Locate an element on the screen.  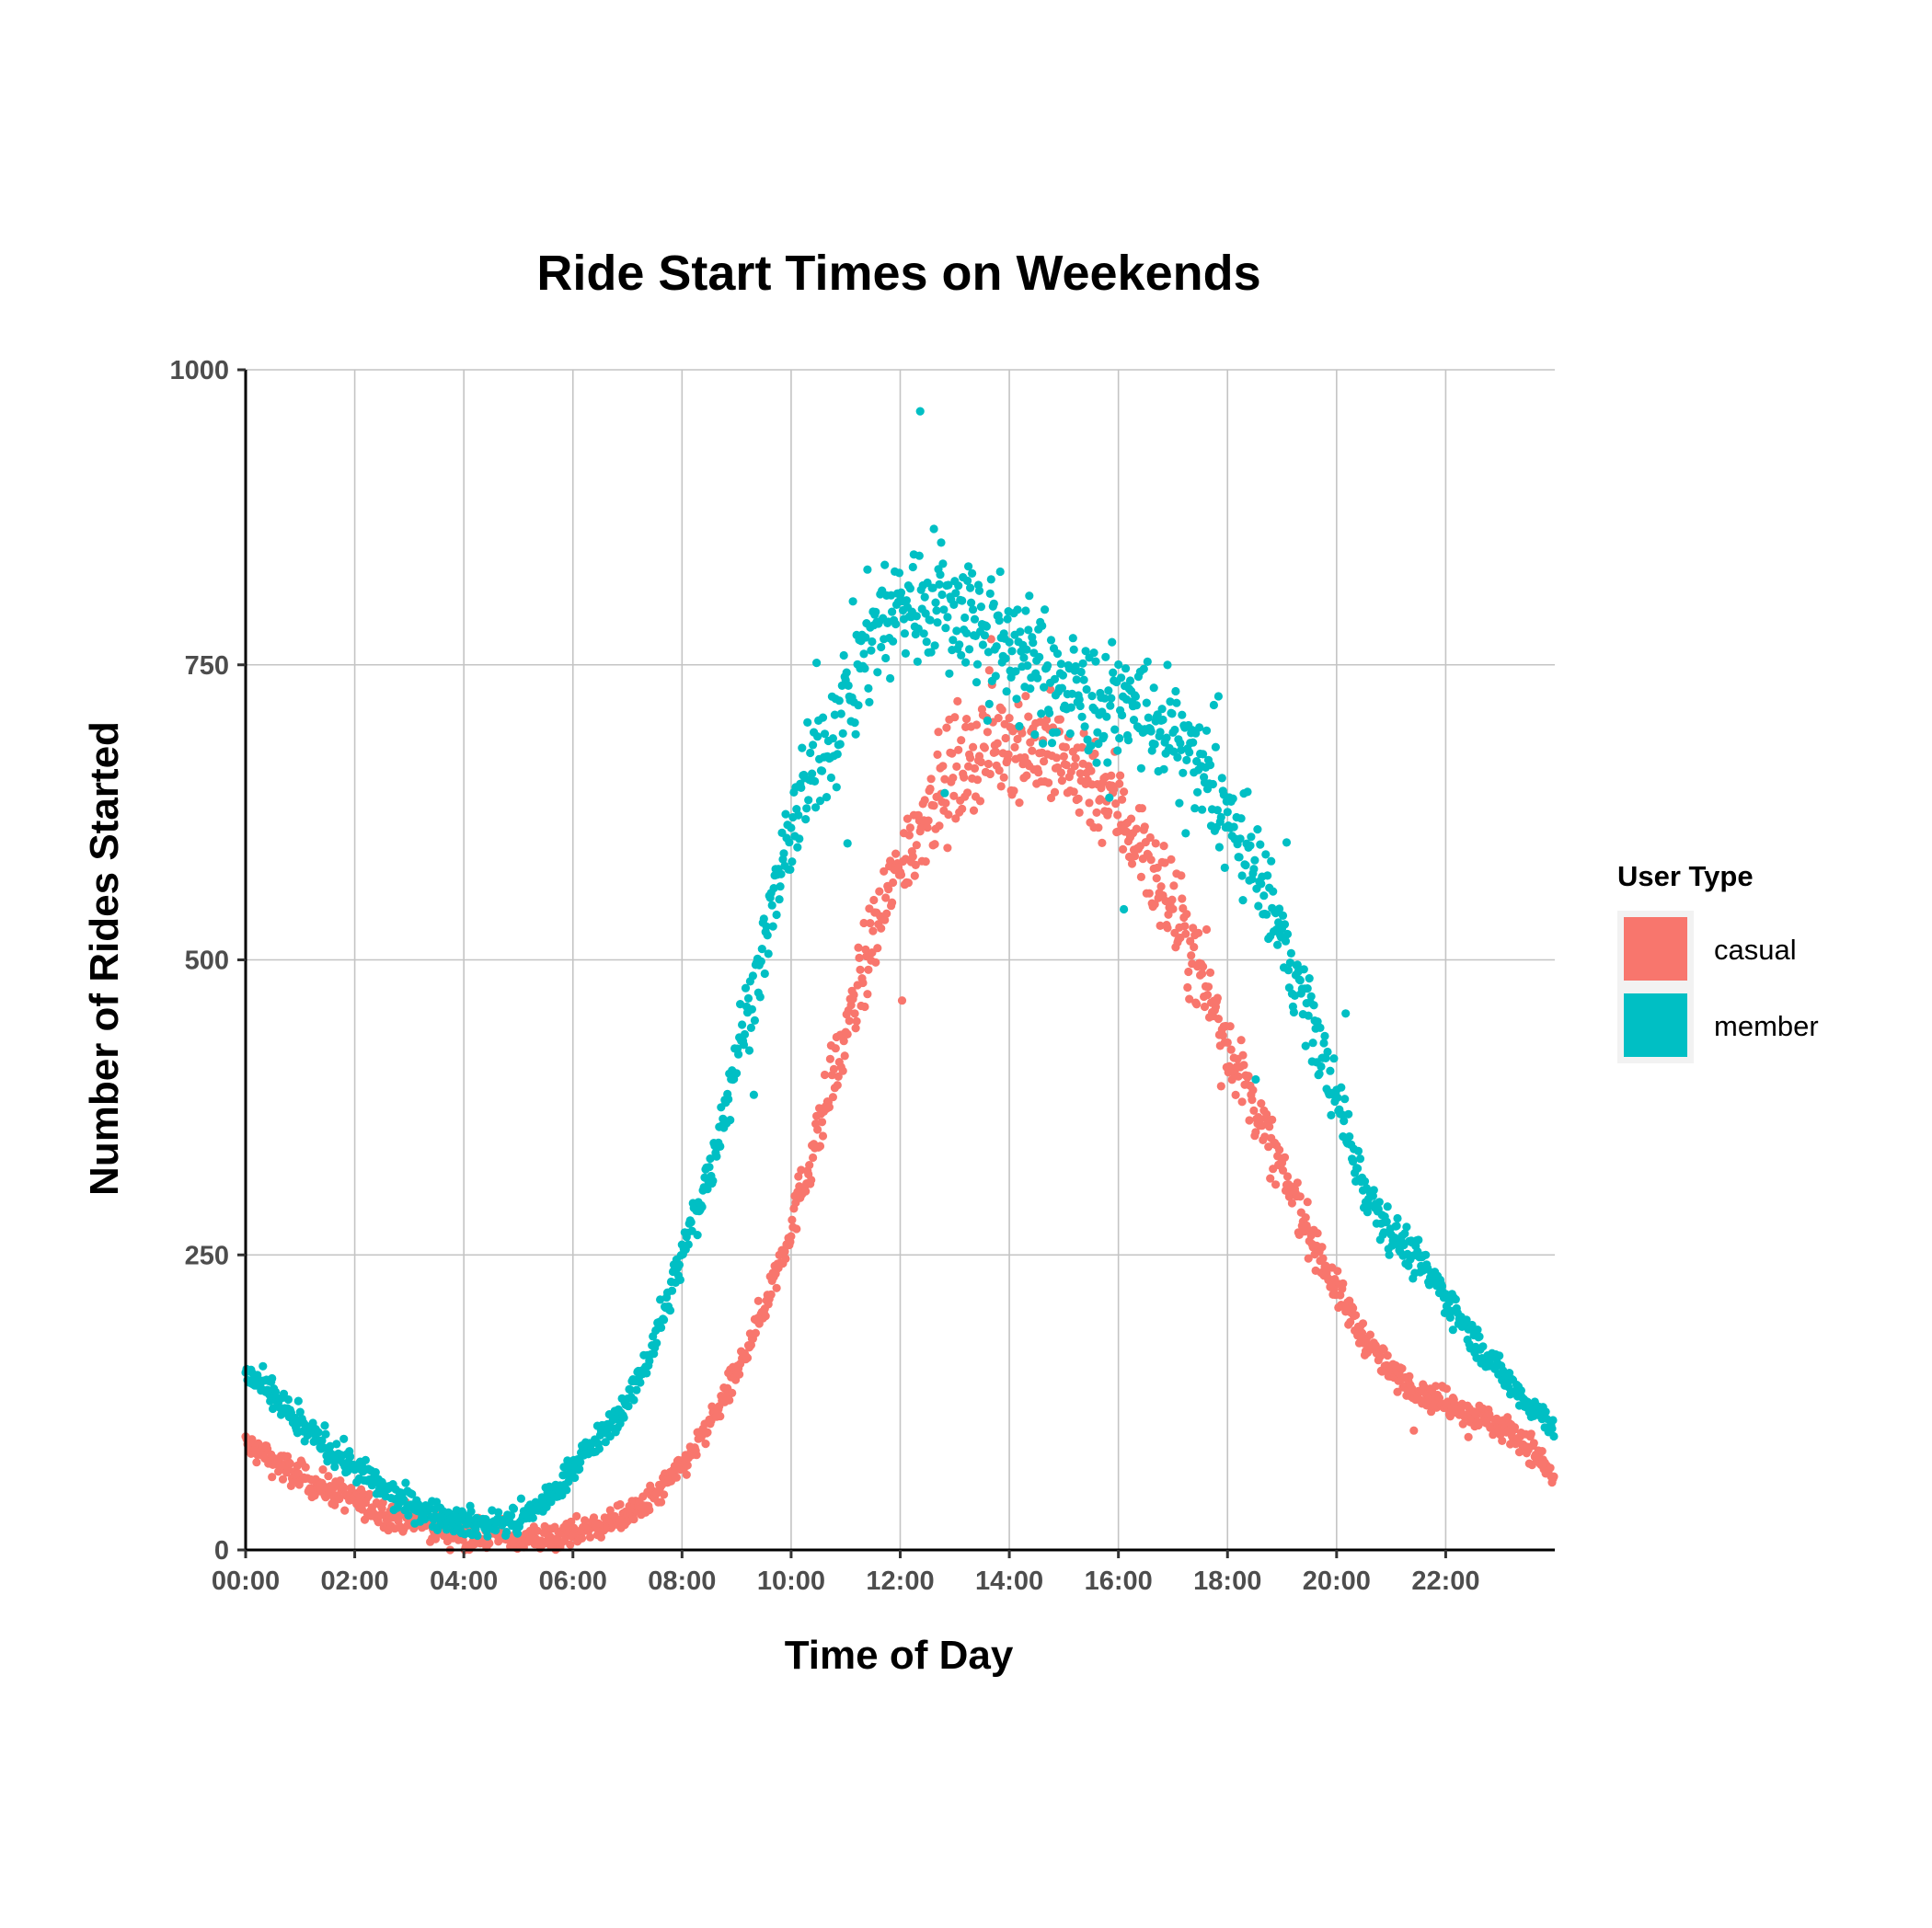
x-tick-label: 10:00 is located at coordinates (791, 1581).